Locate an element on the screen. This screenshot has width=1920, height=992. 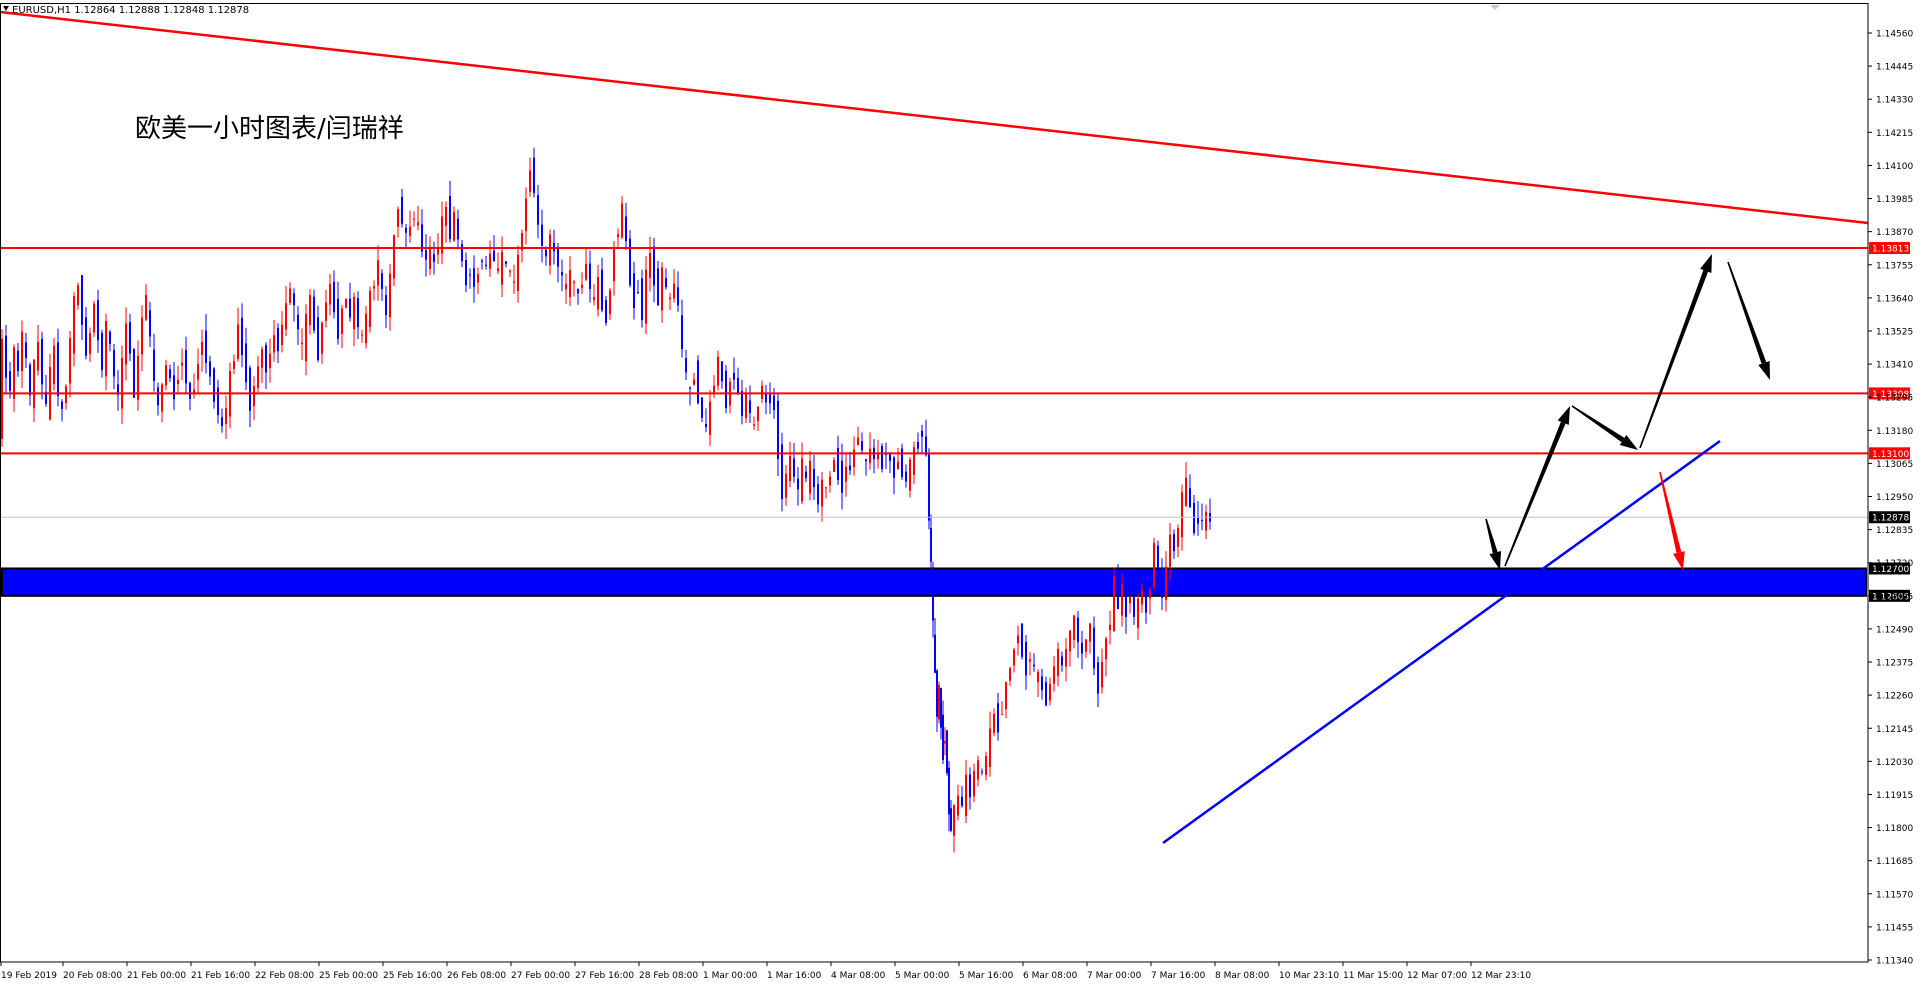
y-tick-label: 1.13525 is located at coordinates (1894, 332).